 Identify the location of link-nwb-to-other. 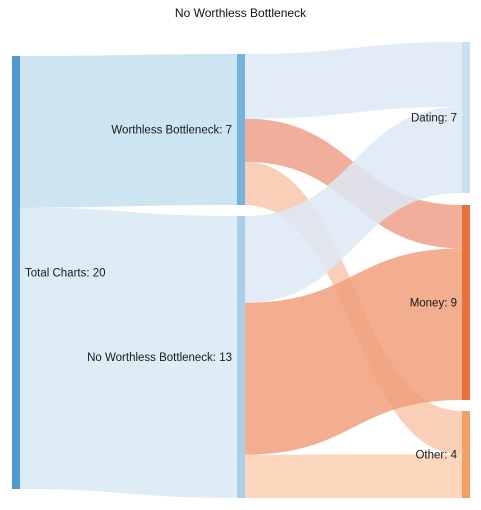
(353, 476).